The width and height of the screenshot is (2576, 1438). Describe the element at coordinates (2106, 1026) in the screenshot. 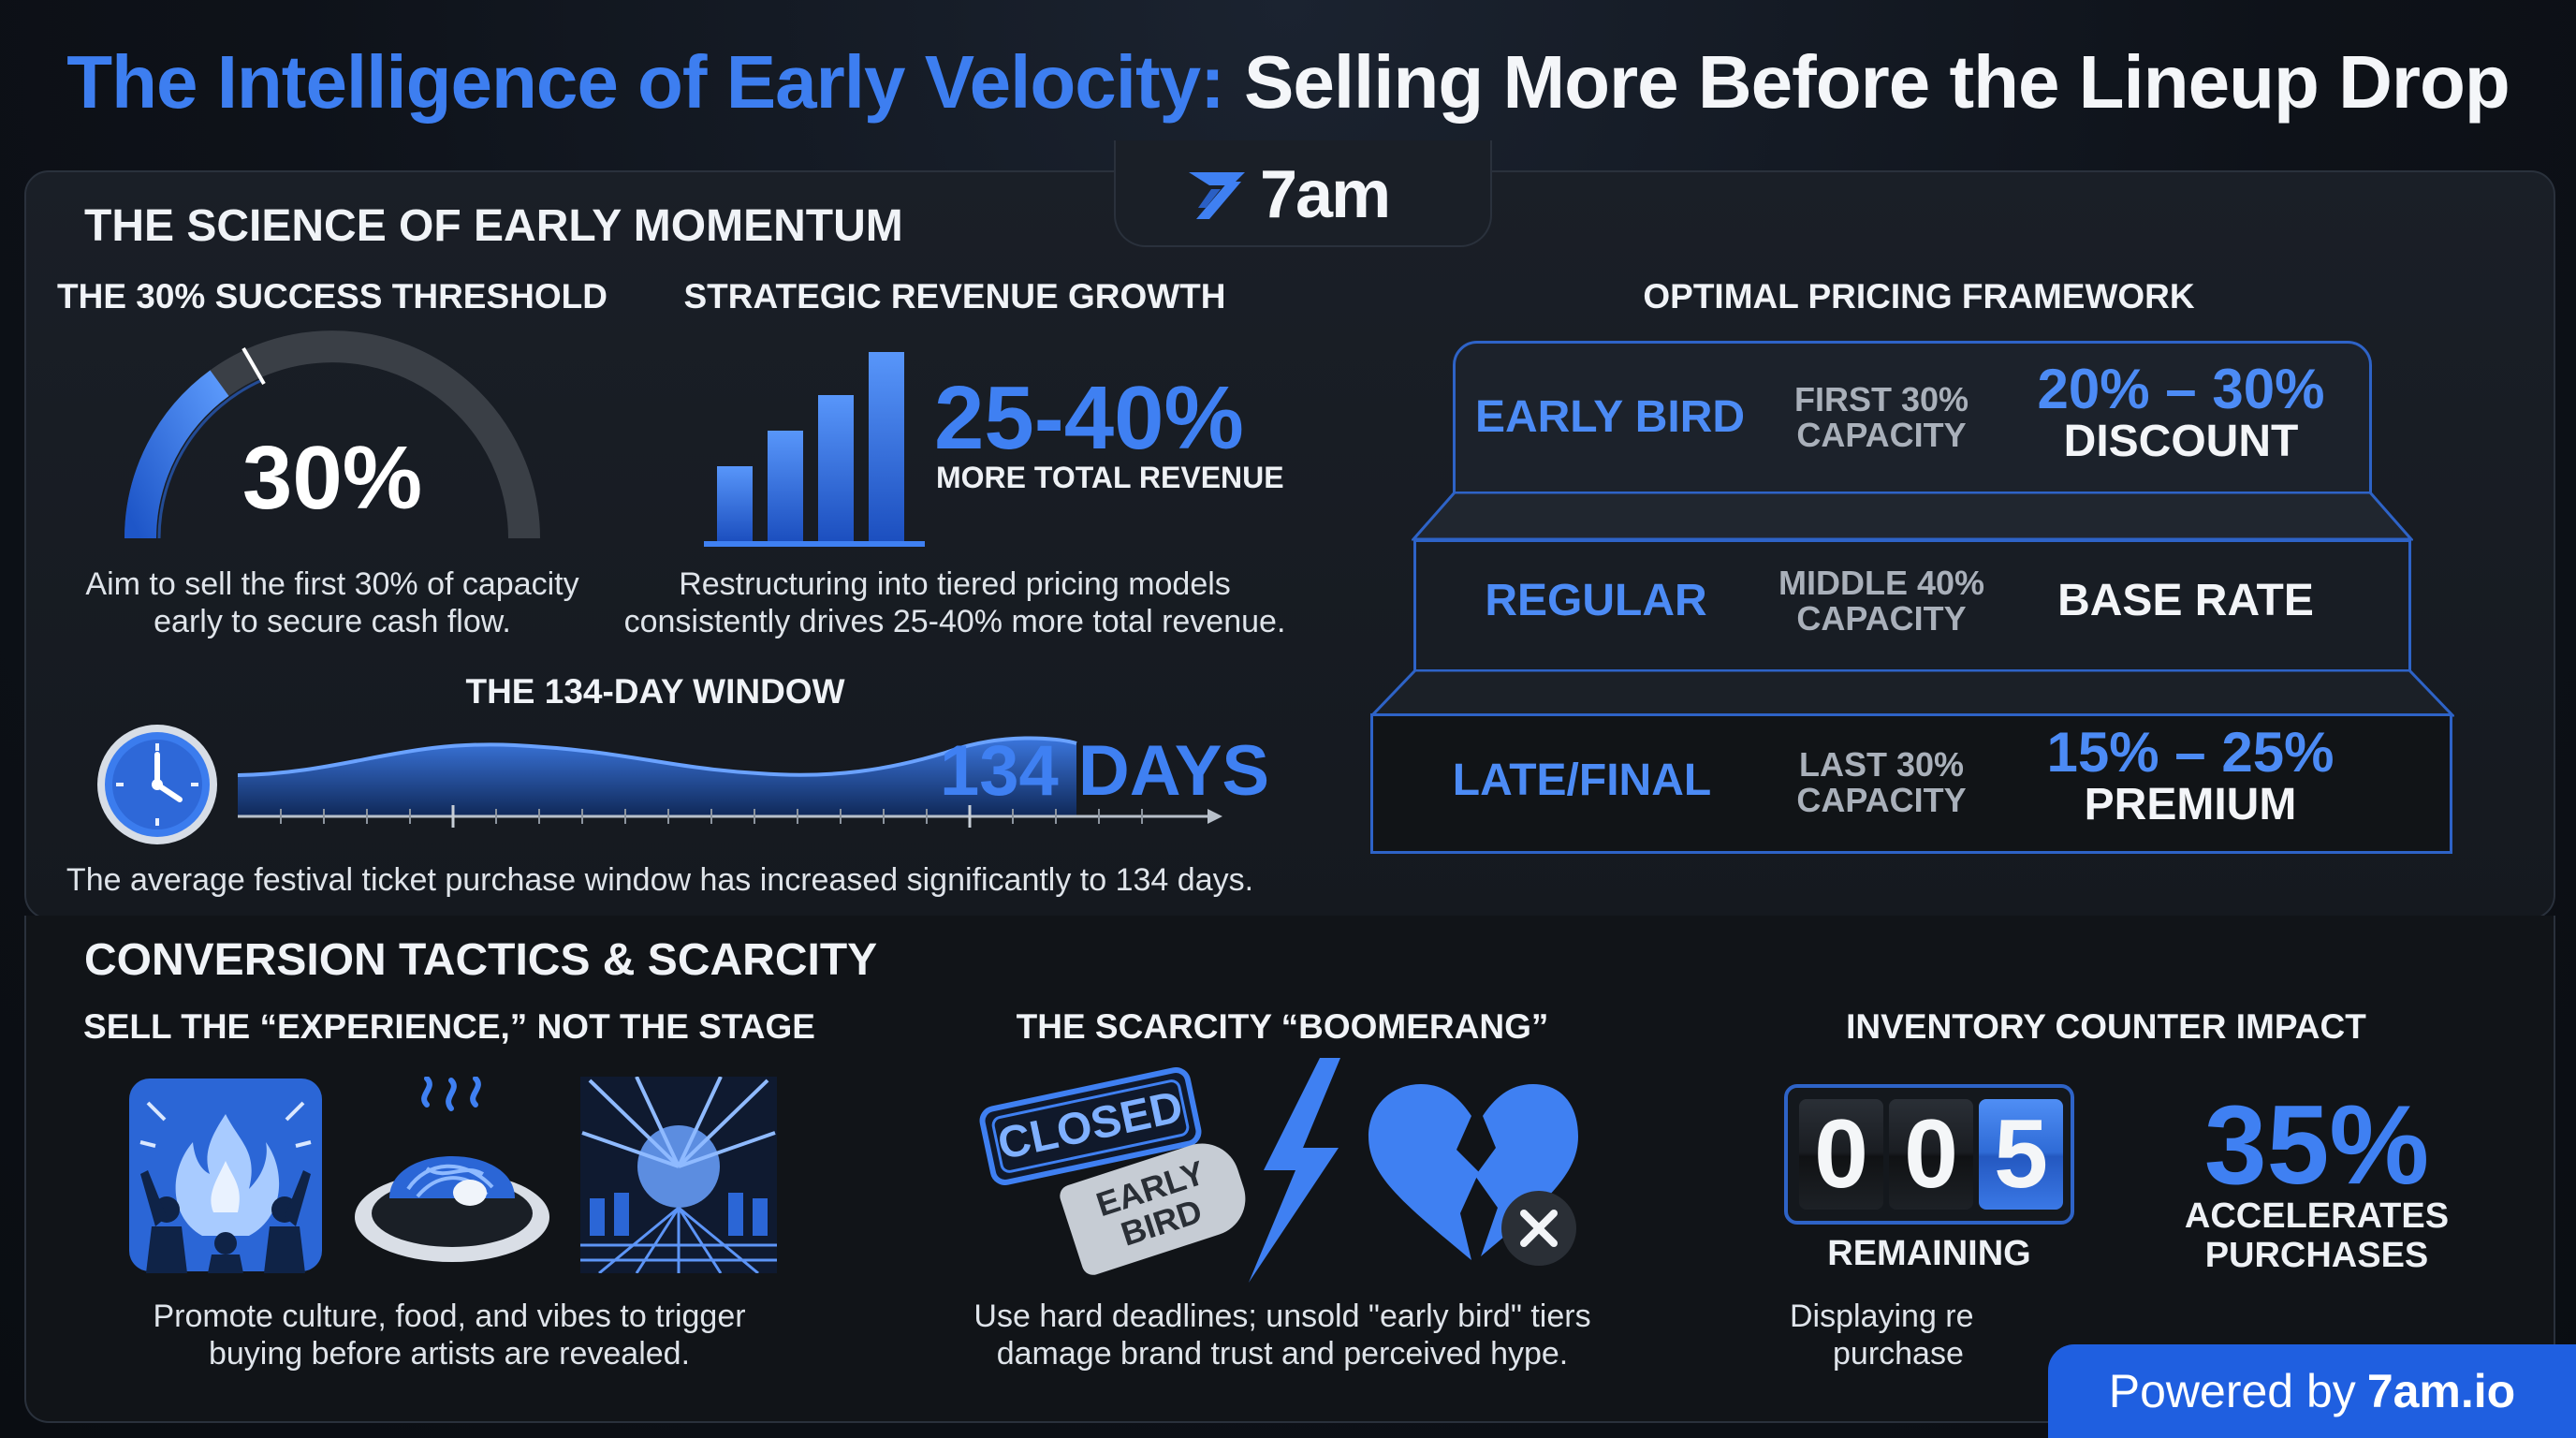

I see `inventory-title: INVENTORY COUNTER IMPACT` at that location.